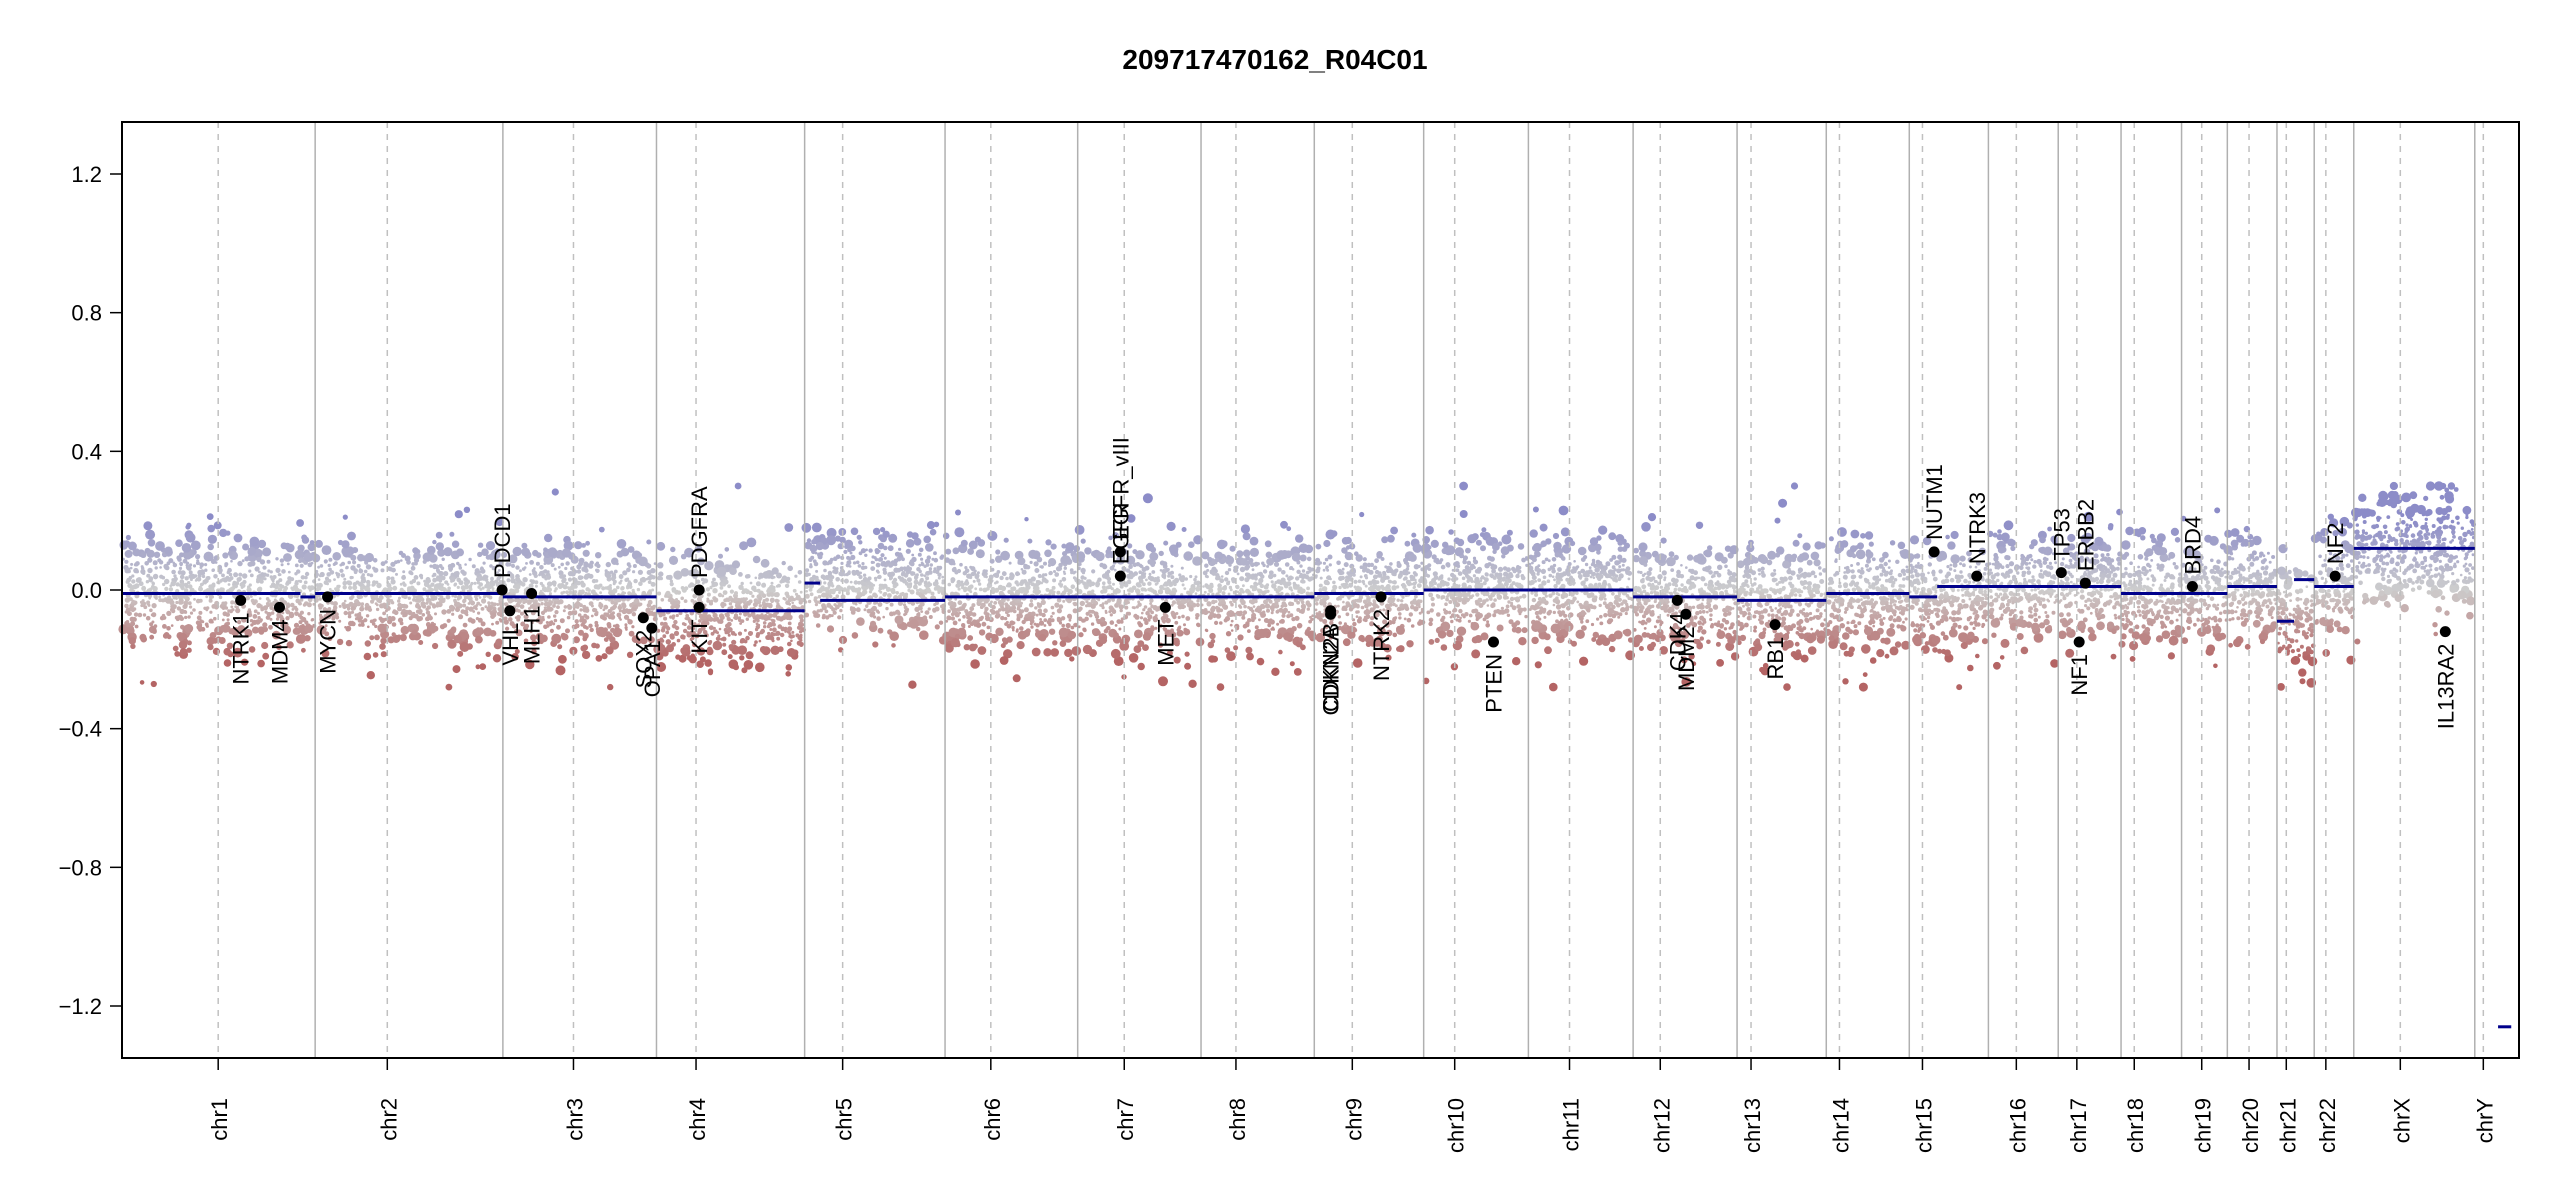  What do you see at coordinates (1120, 488) in the screenshot?
I see `gene-label: EGFR_vIII` at bounding box center [1120, 488].